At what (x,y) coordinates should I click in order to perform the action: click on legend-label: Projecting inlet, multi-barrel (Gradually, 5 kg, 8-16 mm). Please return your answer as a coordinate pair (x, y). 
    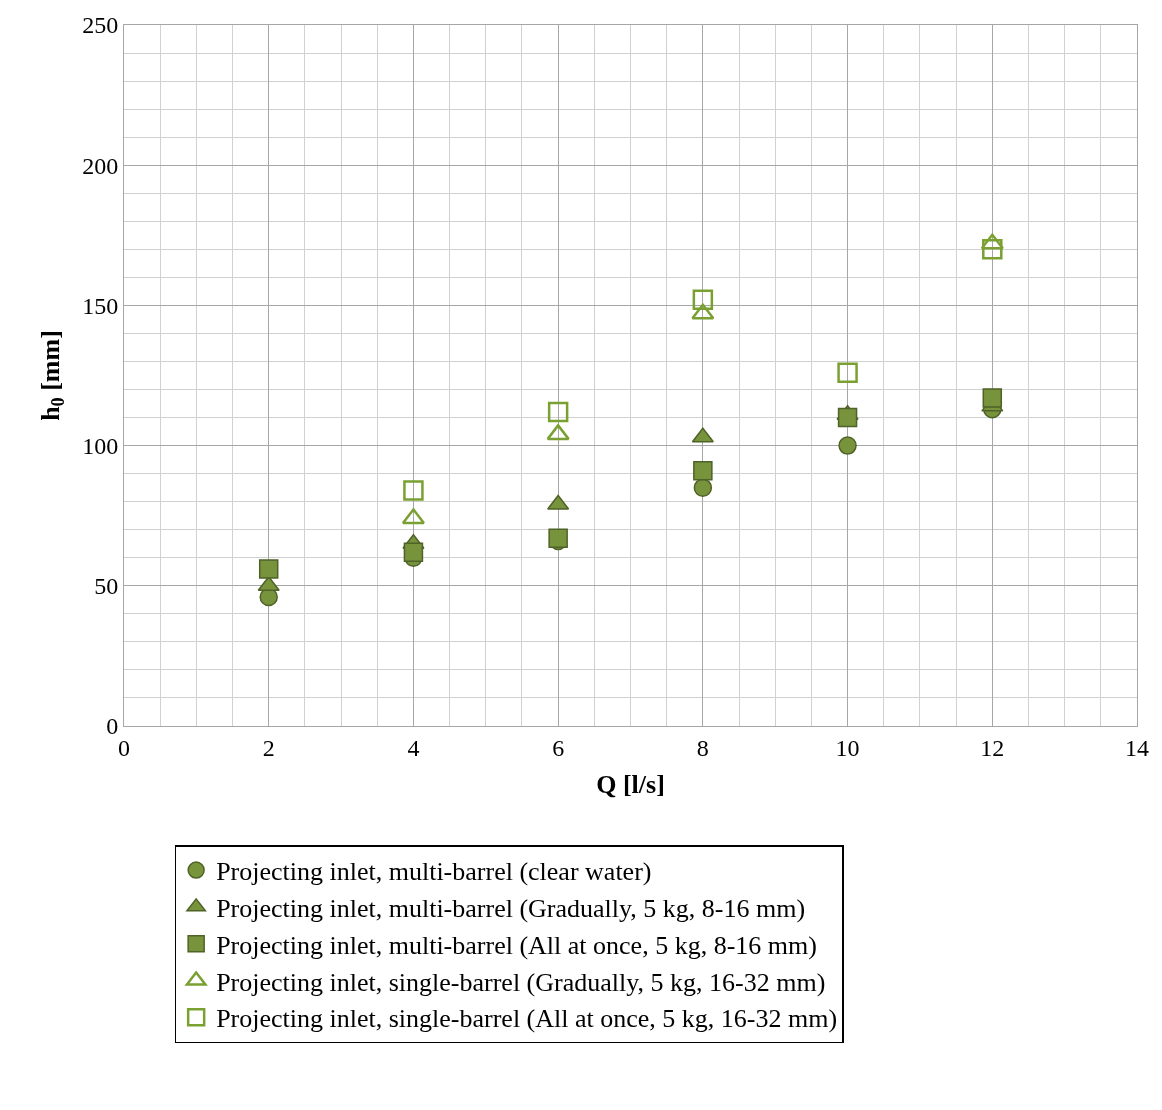
    Looking at the image, I should click on (511, 909).